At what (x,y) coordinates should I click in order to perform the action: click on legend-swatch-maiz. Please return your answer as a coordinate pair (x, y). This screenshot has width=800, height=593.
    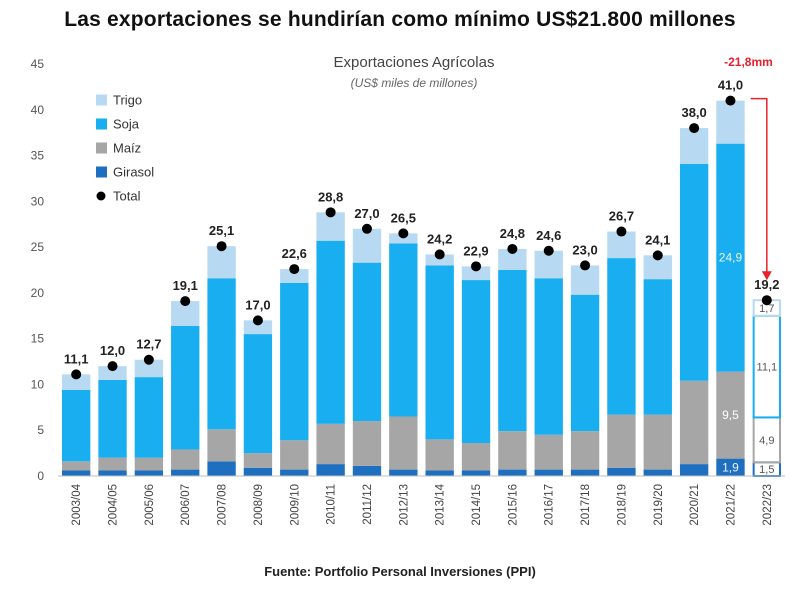
    Looking at the image, I should click on (101, 148).